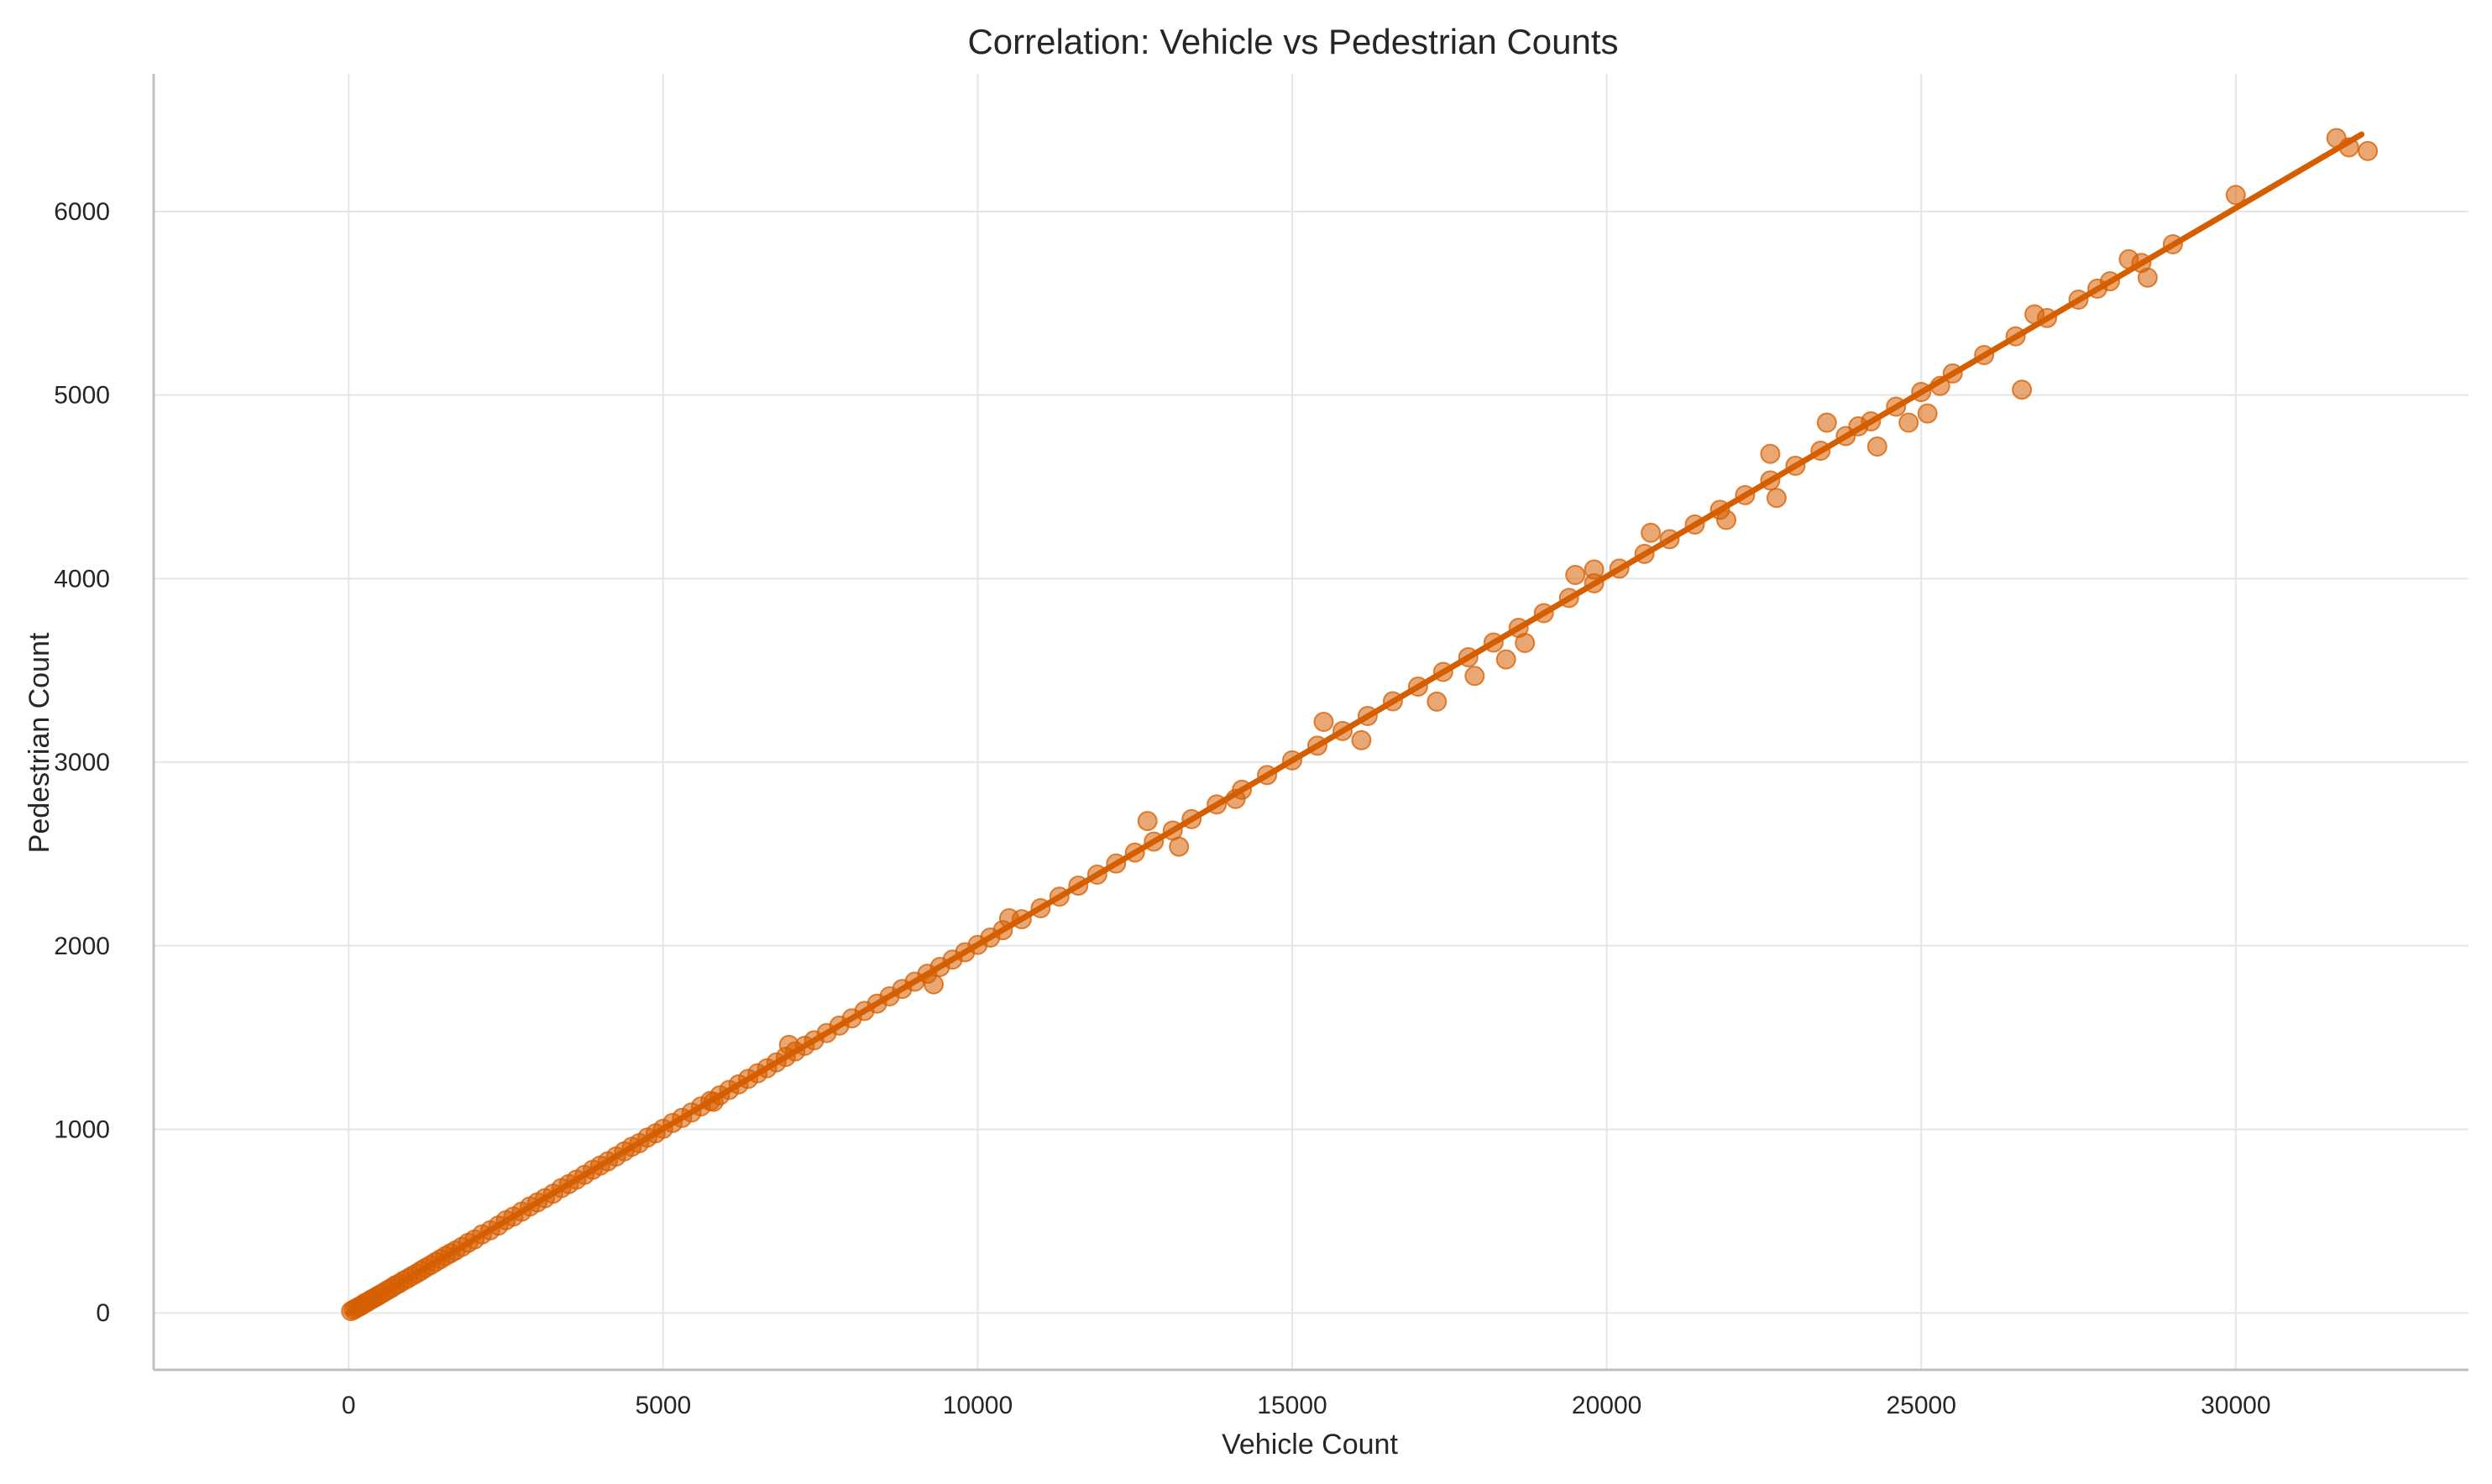 The width and height of the screenshot is (2492, 1484). What do you see at coordinates (82, 212) in the screenshot?
I see `y-tick-label: 6000` at bounding box center [82, 212].